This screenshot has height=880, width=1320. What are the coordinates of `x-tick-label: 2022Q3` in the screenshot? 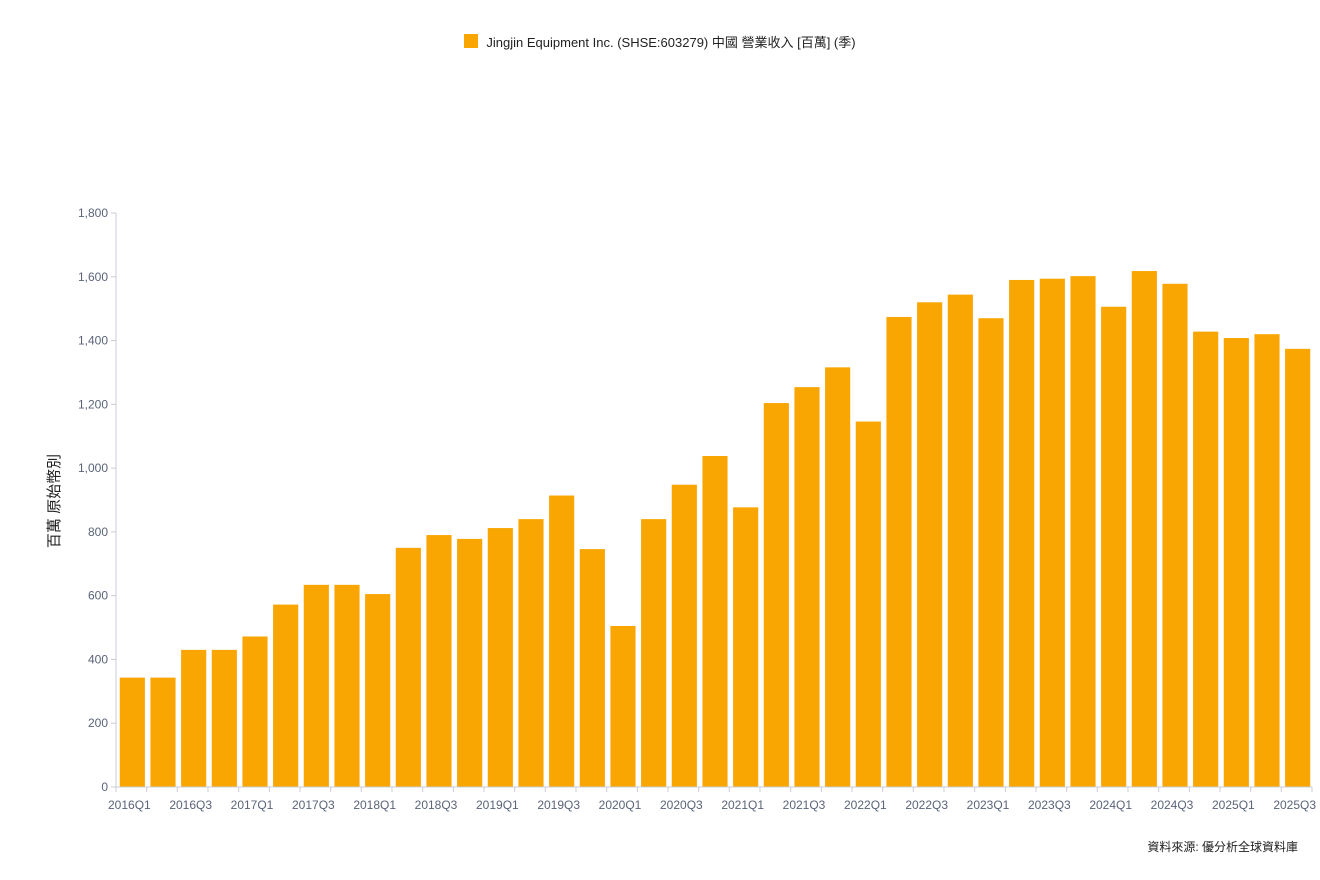 It's located at (926, 805).